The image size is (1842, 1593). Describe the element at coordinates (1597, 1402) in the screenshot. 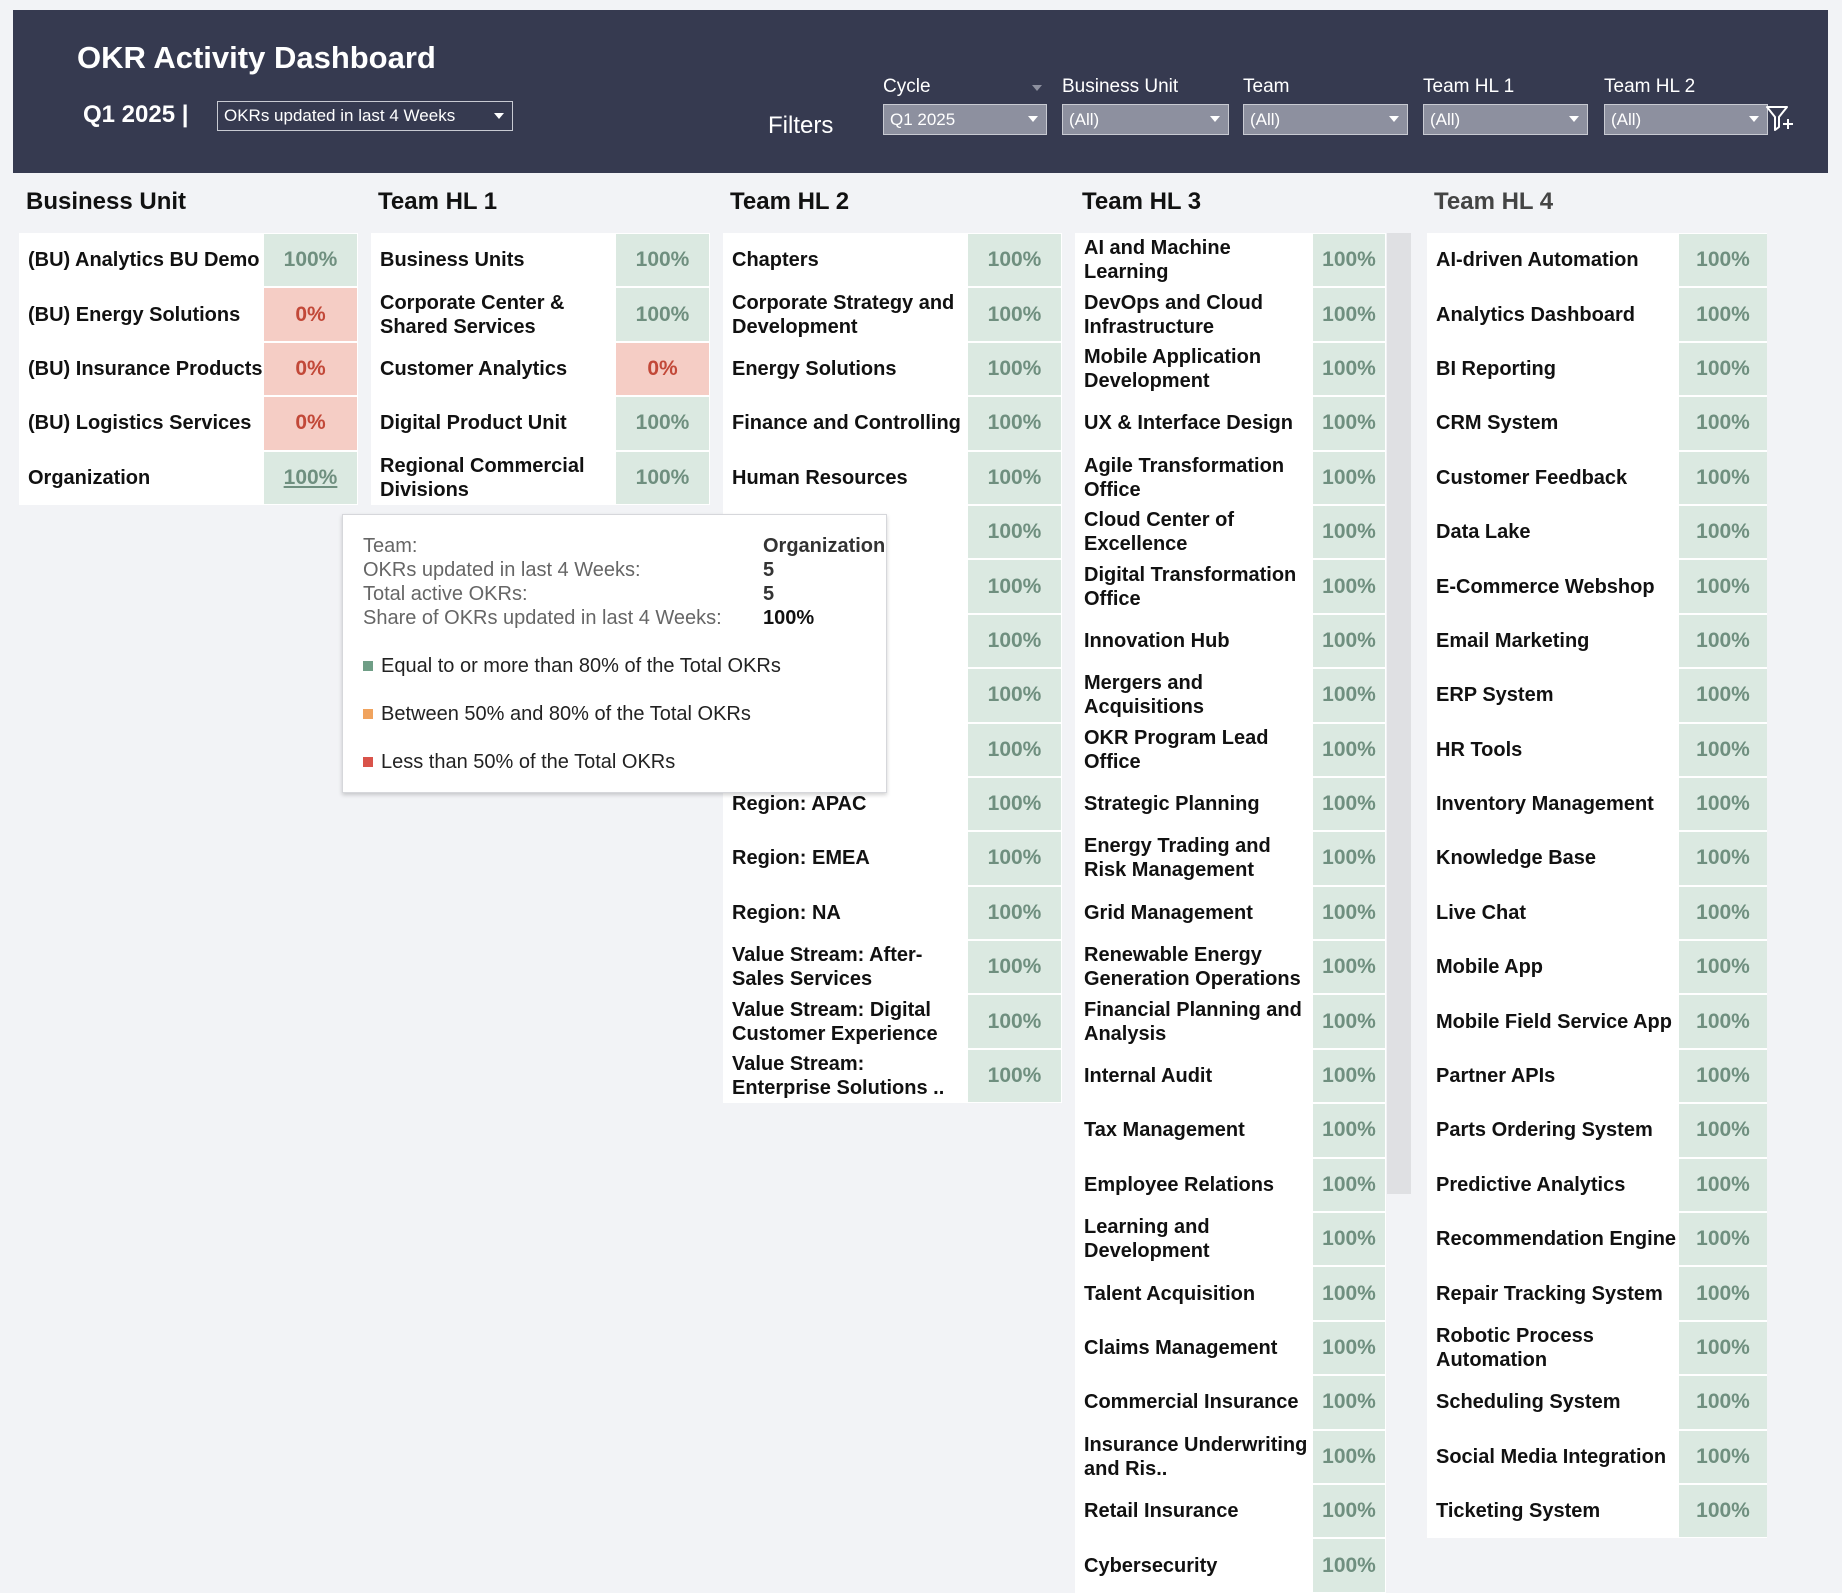

I see `list-item: Scheduling System 100%` at that location.